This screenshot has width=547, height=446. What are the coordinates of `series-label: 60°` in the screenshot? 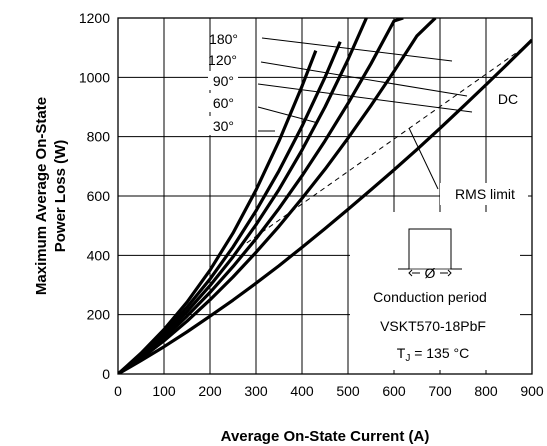 It's located at (223, 103).